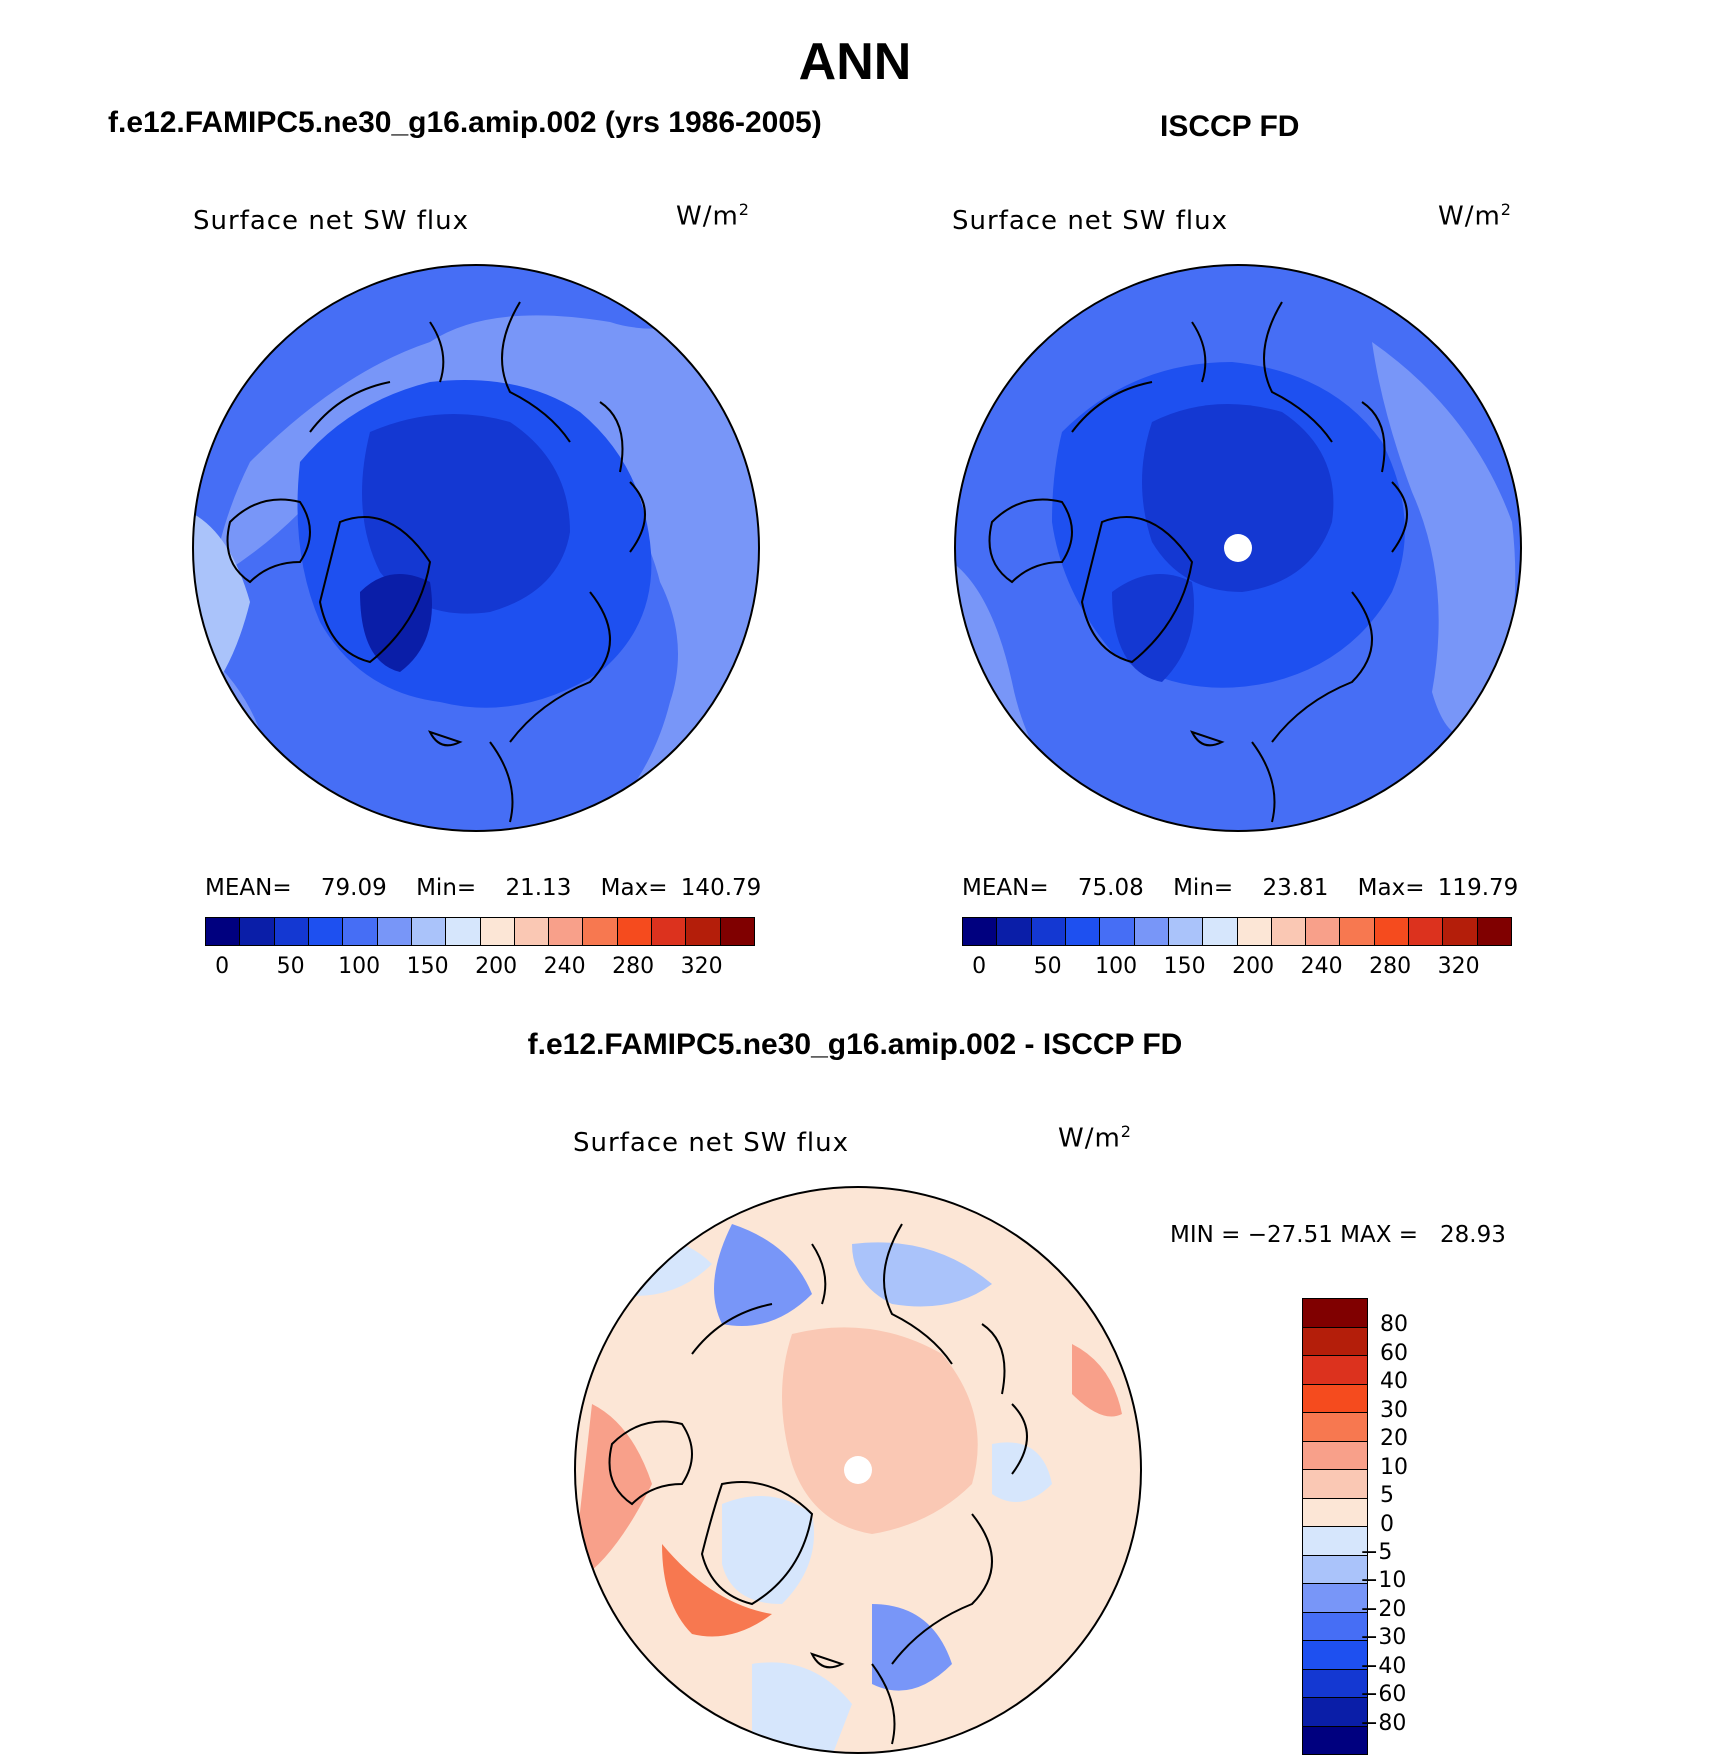 The height and width of the screenshot is (1757, 1710). What do you see at coordinates (1383, 1638) in the screenshot?
I see `bottom-colorbar-tick-label: −30` at bounding box center [1383, 1638].